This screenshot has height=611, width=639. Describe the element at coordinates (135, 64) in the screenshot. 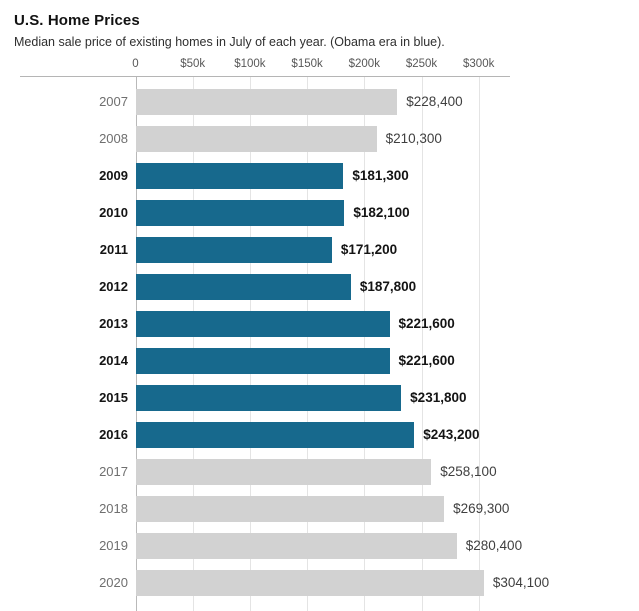

I see `x-tick-label: 0` at that location.